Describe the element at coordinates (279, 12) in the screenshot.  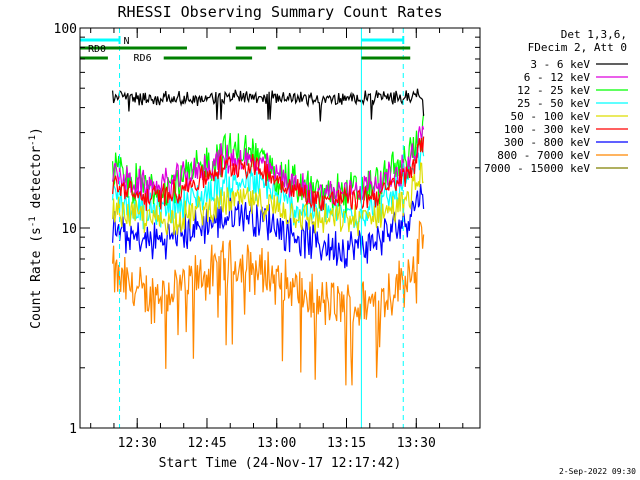
I see `chart-title: RHESSI Observing Summary Count Rates` at that location.